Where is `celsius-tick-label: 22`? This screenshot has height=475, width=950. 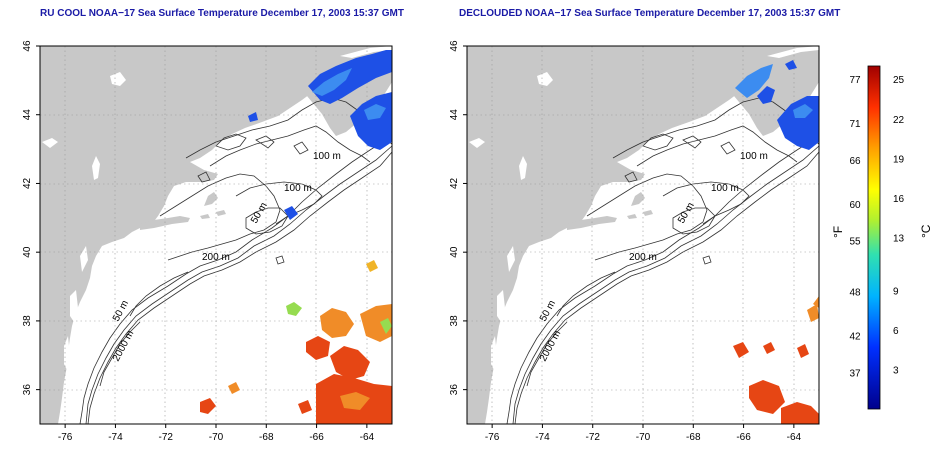 celsius-tick-label: 22 is located at coordinates (899, 120).